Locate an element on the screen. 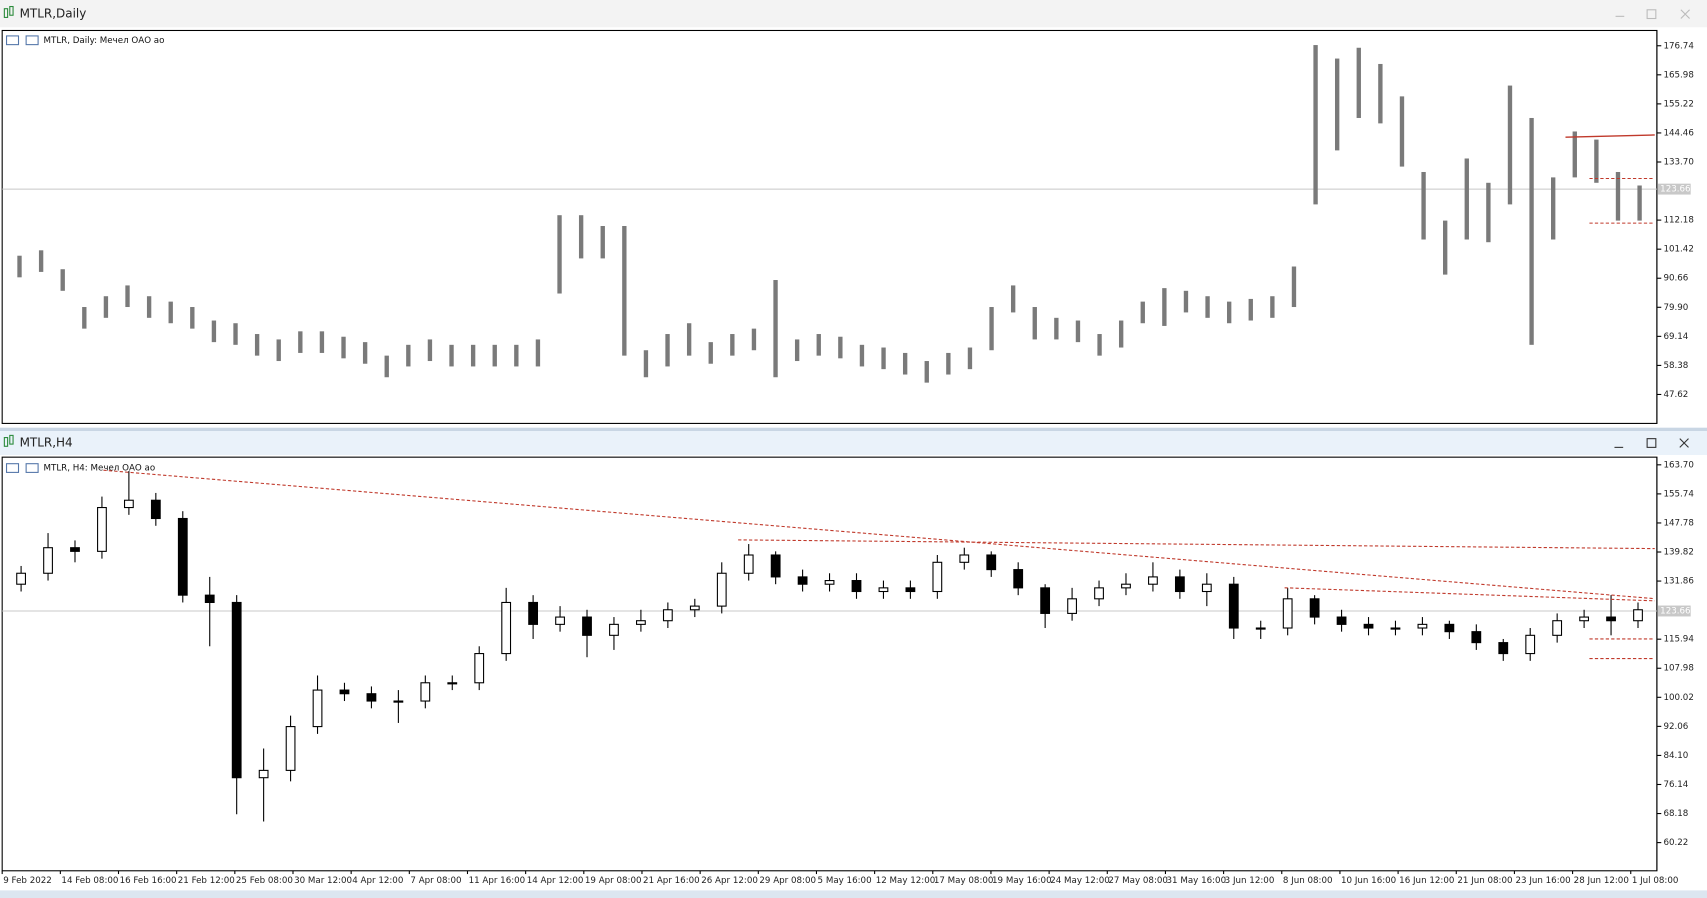 This screenshot has width=1707, height=898. x-tick-label: 23 Jun 16:00 is located at coordinates (1543, 881).